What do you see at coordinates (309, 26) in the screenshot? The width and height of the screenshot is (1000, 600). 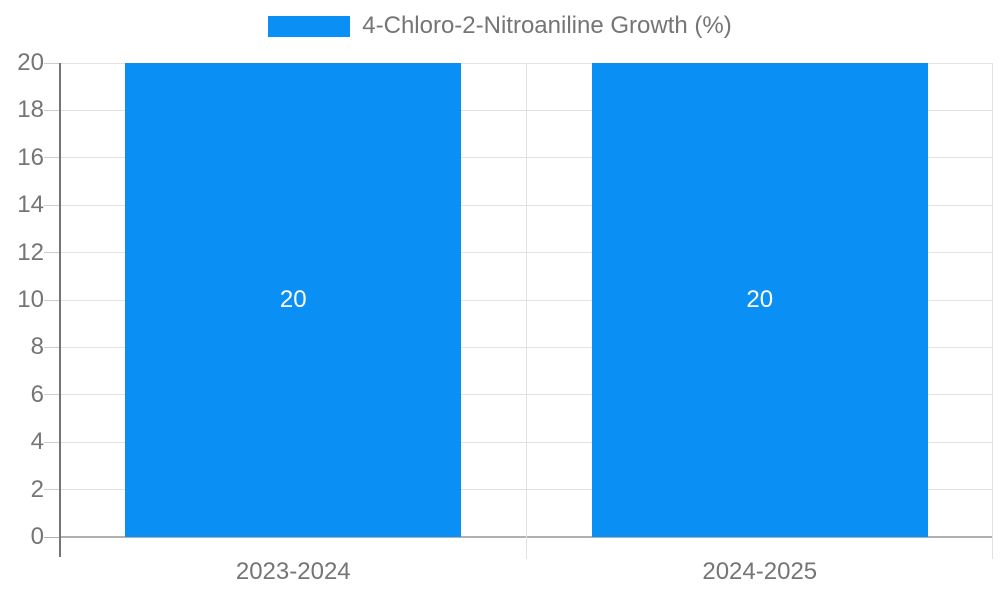 I see `legend-swatch` at bounding box center [309, 26].